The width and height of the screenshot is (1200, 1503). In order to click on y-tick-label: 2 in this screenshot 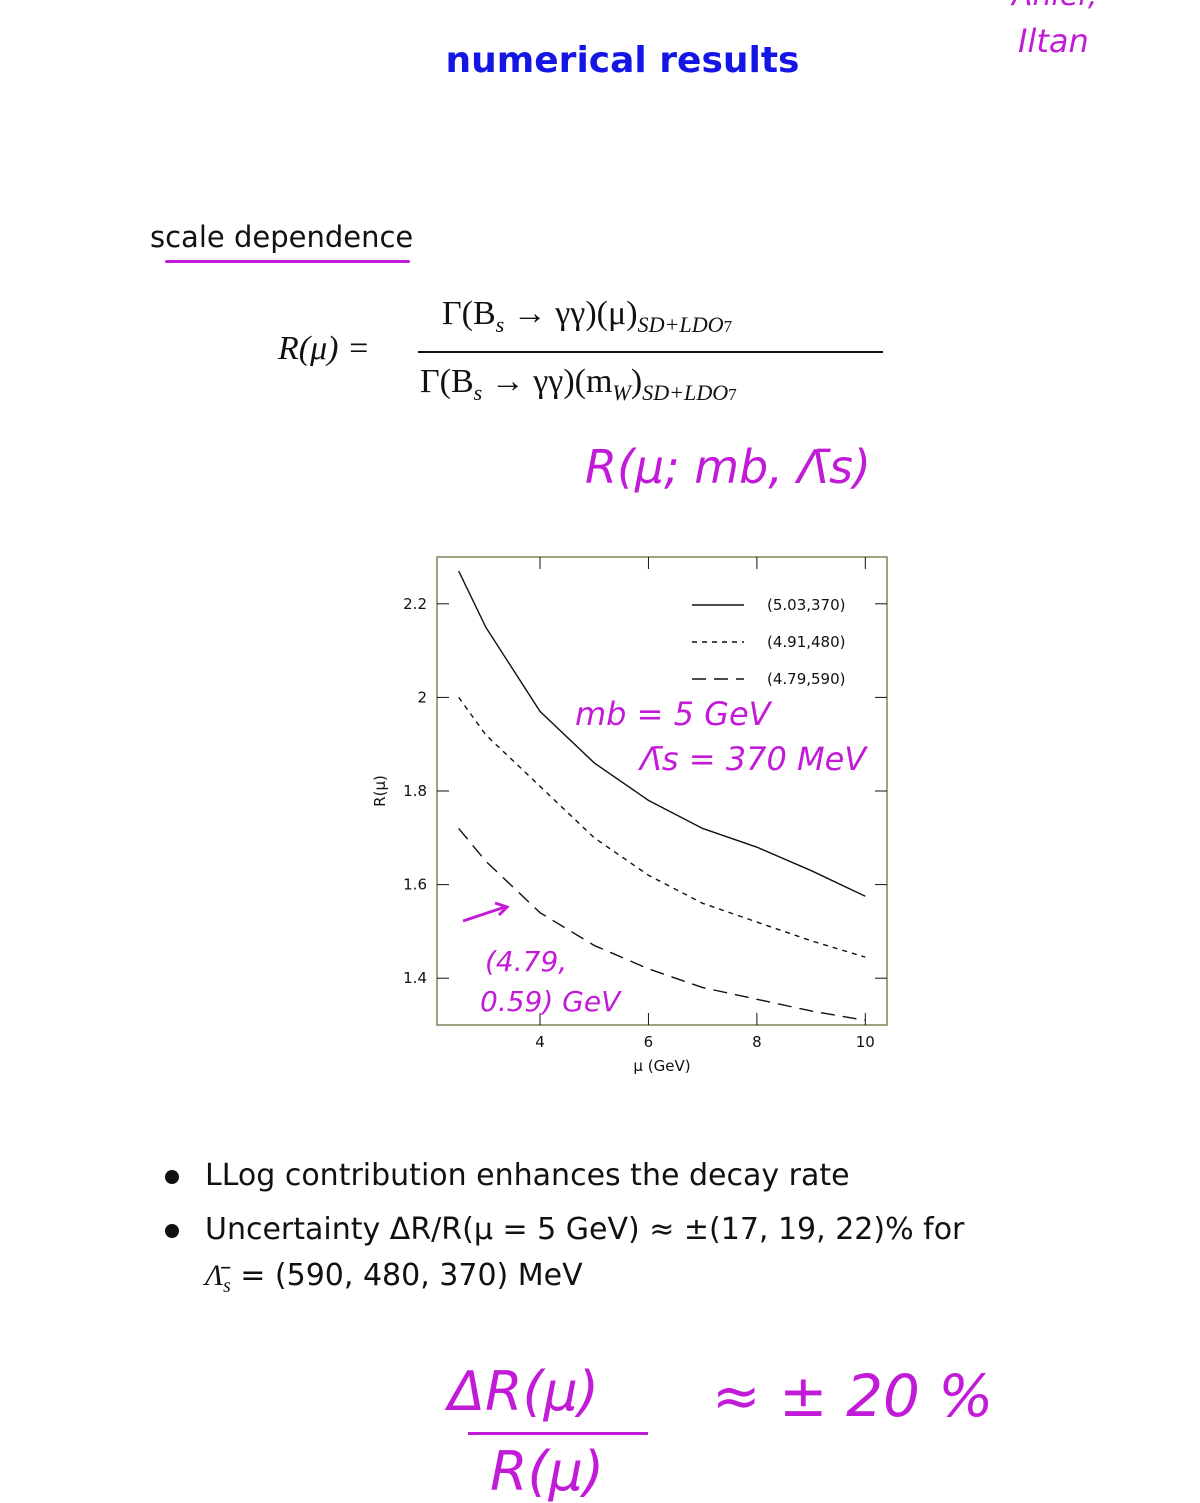, I will do `click(422, 697)`.